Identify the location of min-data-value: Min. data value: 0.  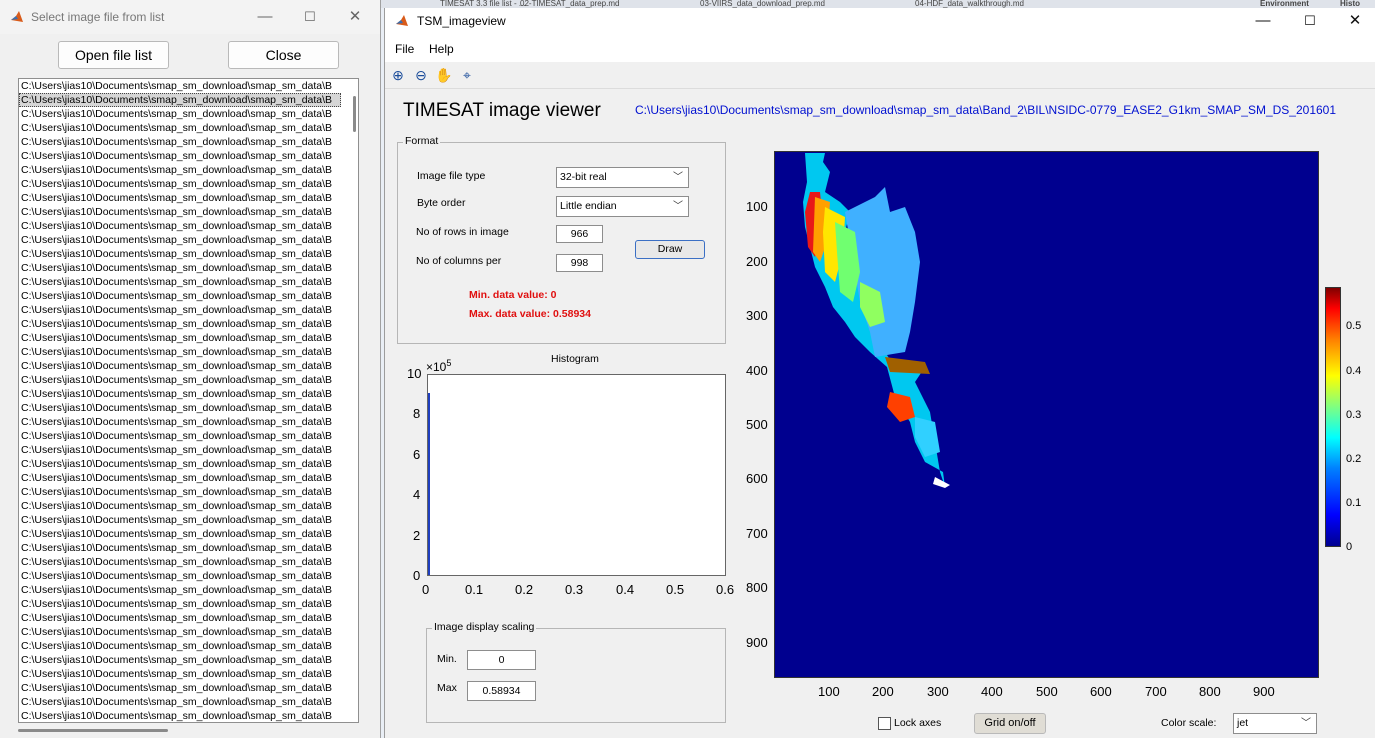
(513, 295).